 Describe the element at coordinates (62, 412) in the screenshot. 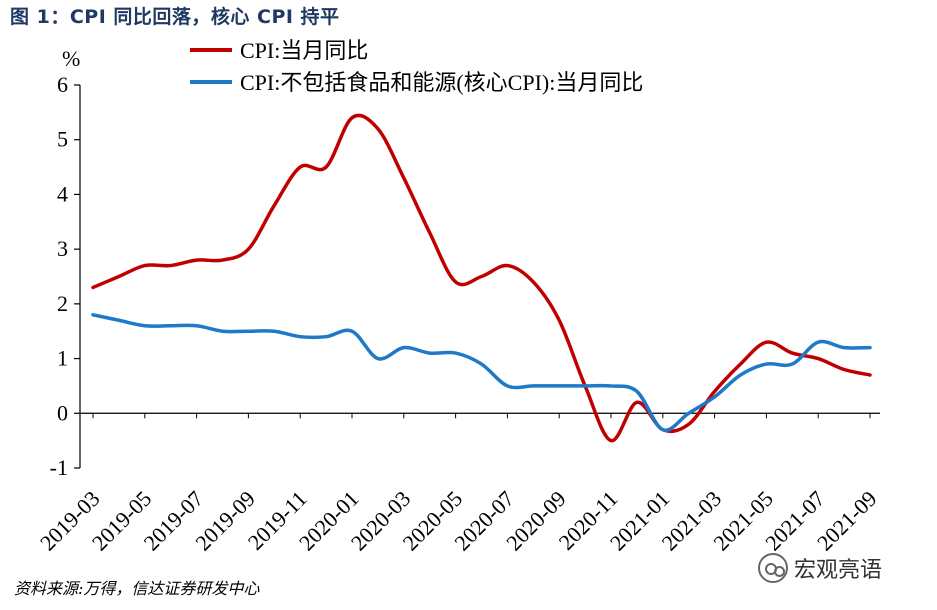

I see `y-tick-label: 0` at that location.